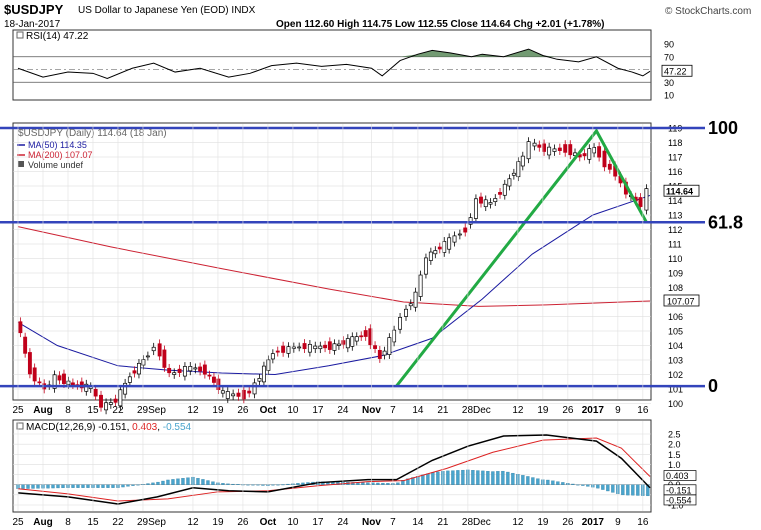  I want to click on macd-legend: MACD(12,26,9) -0.151, 0.403, -0.554, so click(104, 427).